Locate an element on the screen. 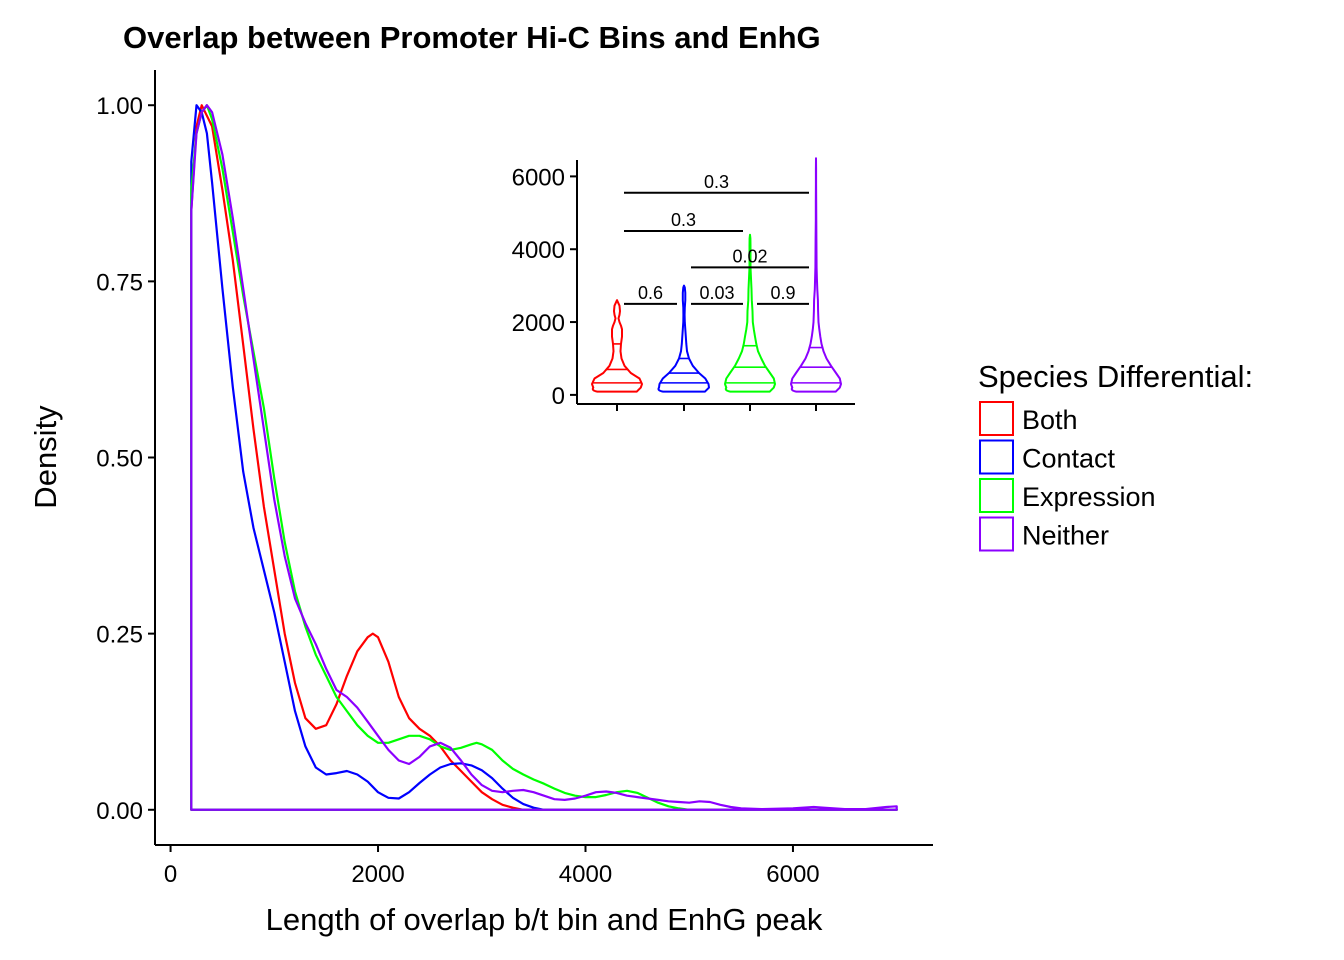 This screenshot has height=960, width=1344. legend-label-contact: Contact is located at coordinates (1069, 459).